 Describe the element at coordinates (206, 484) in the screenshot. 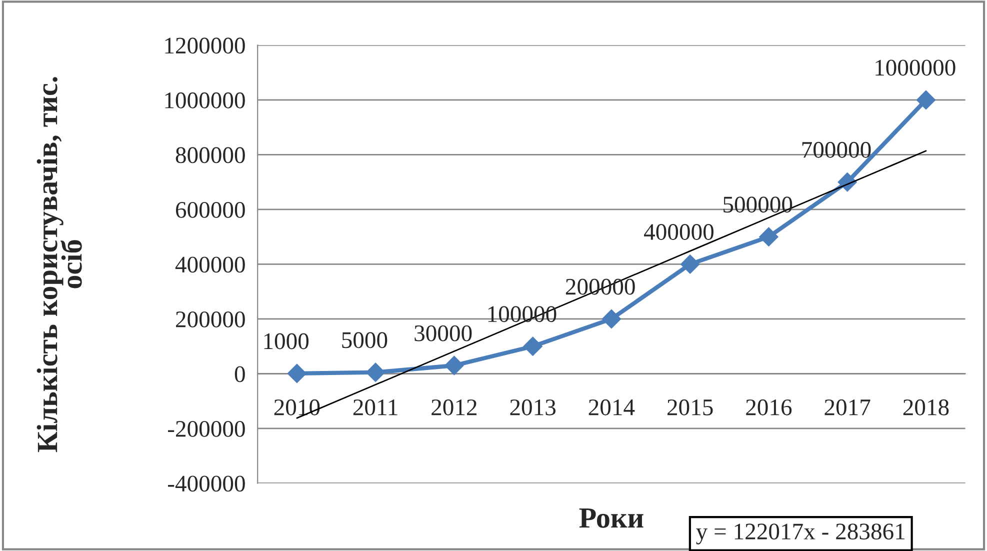

I see `y-tick-label: -400000` at that location.